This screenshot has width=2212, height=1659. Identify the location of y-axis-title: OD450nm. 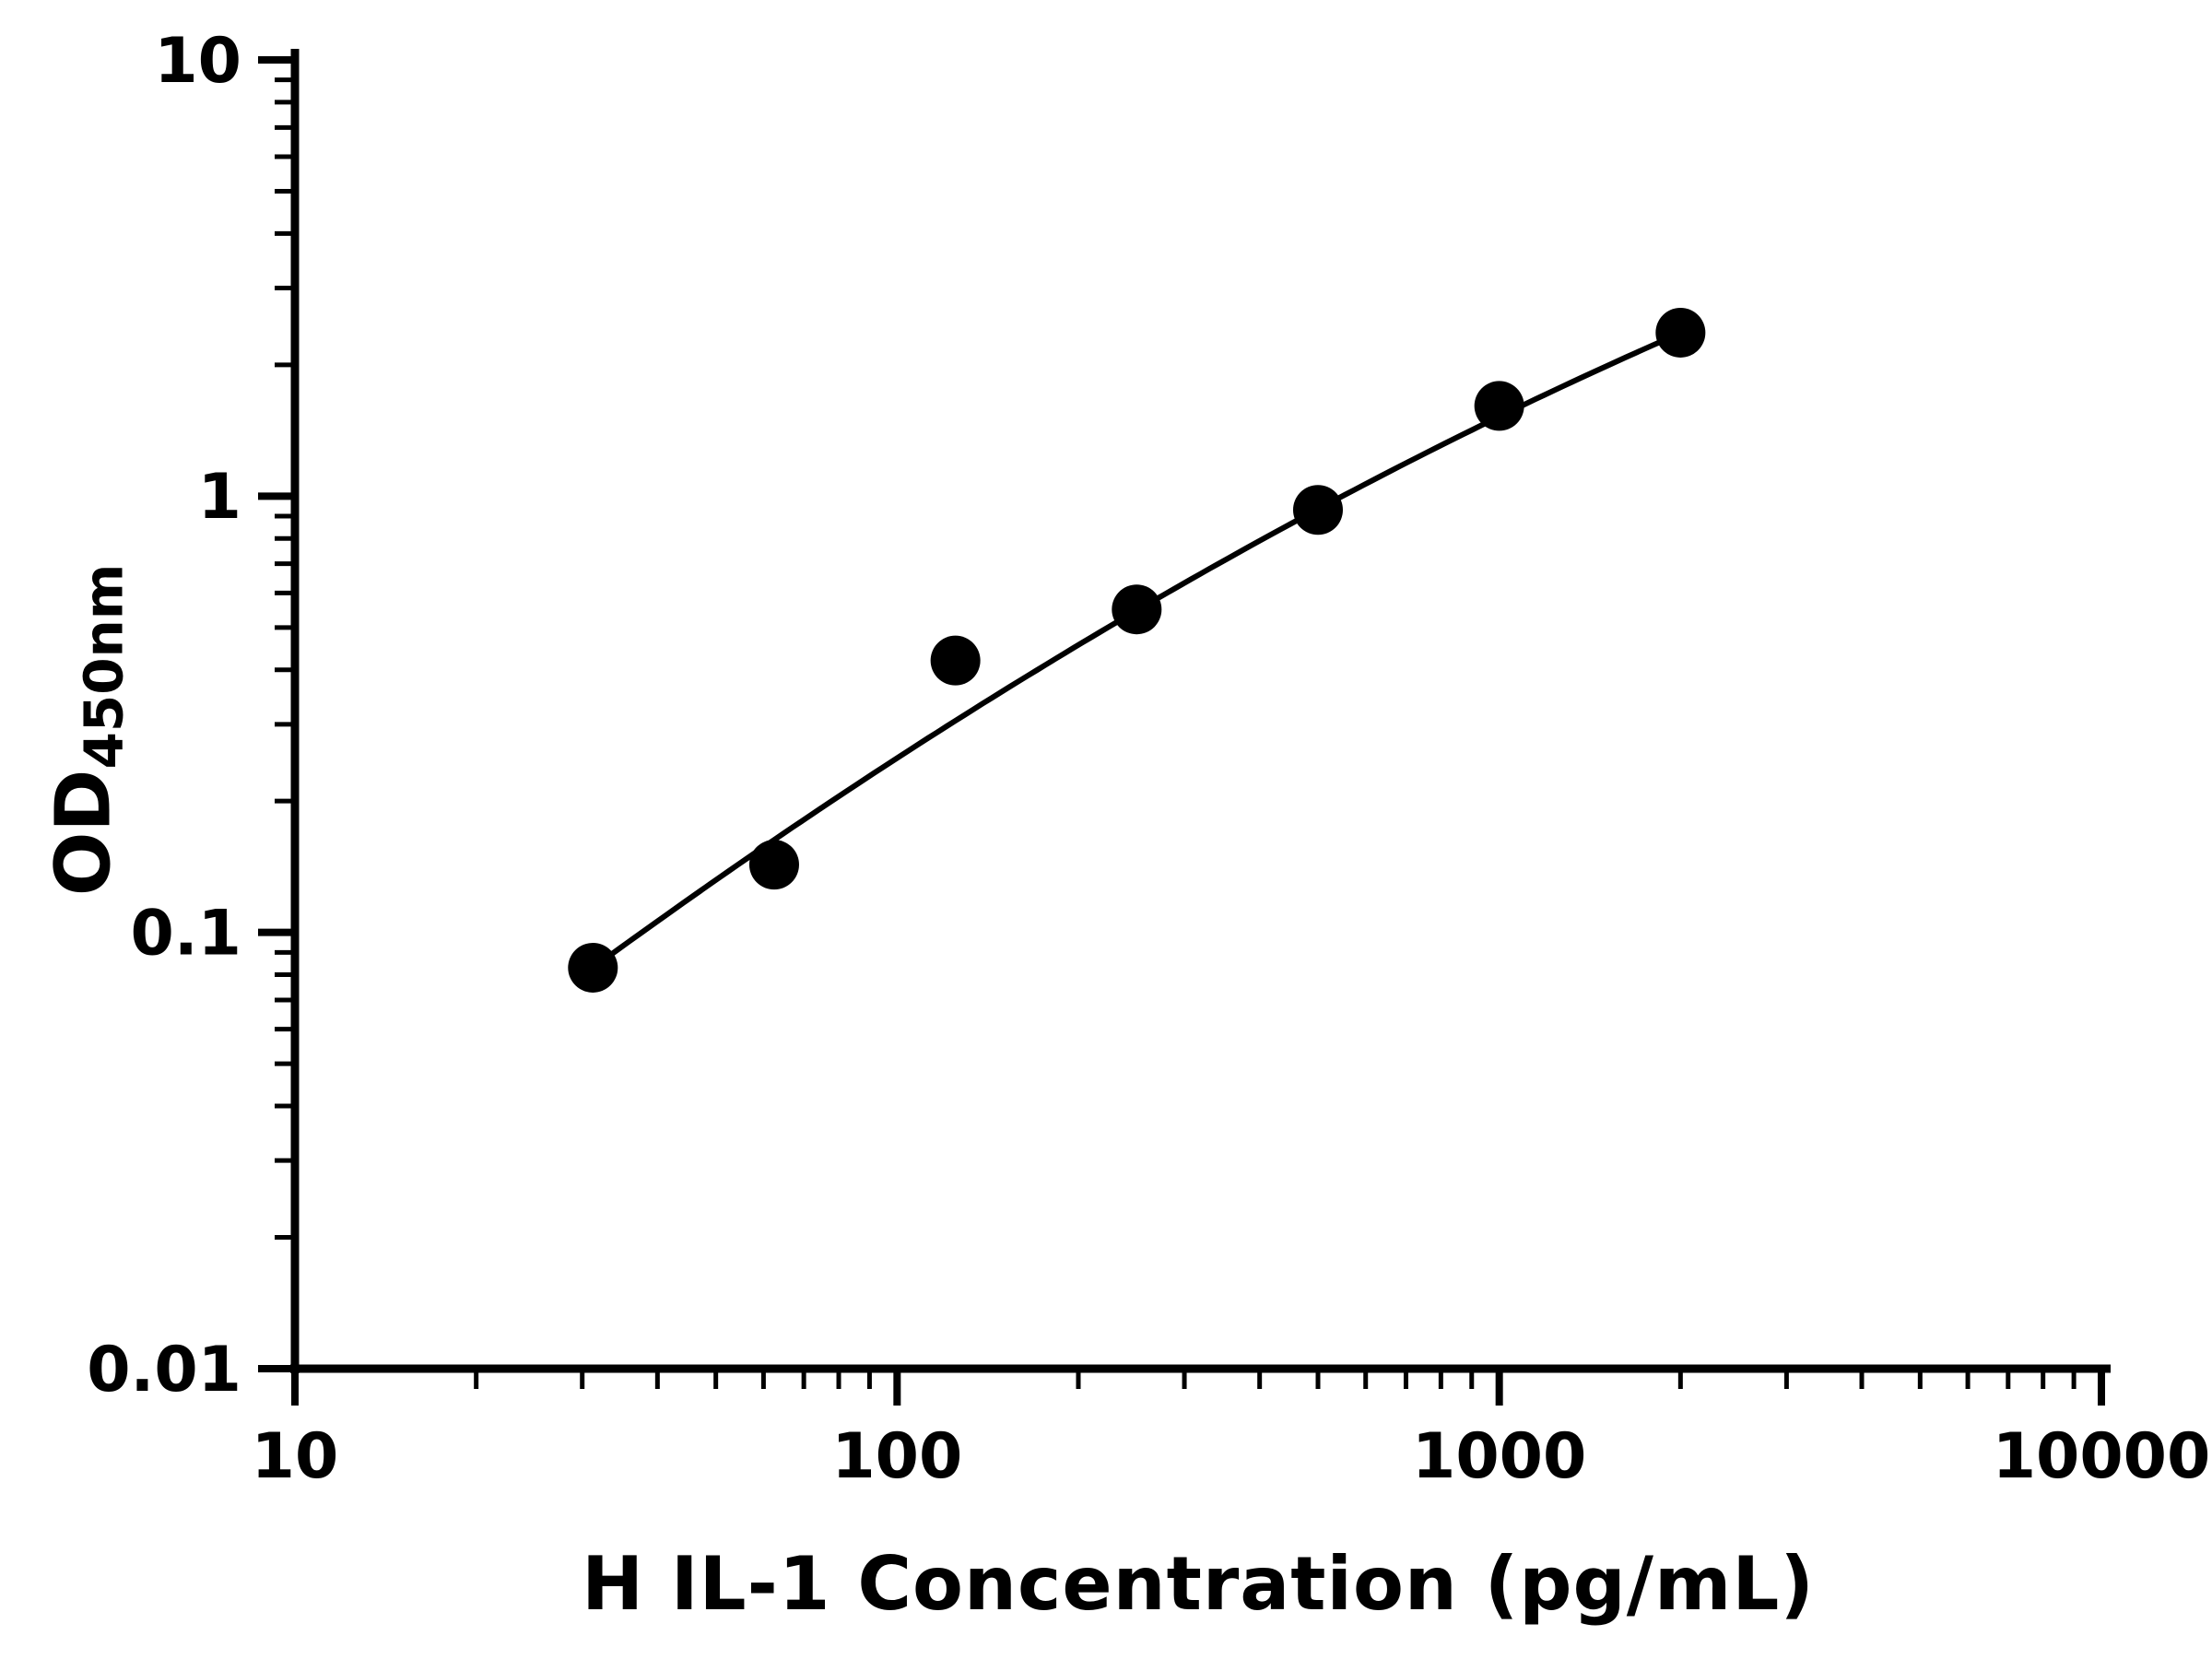
(88, 730).